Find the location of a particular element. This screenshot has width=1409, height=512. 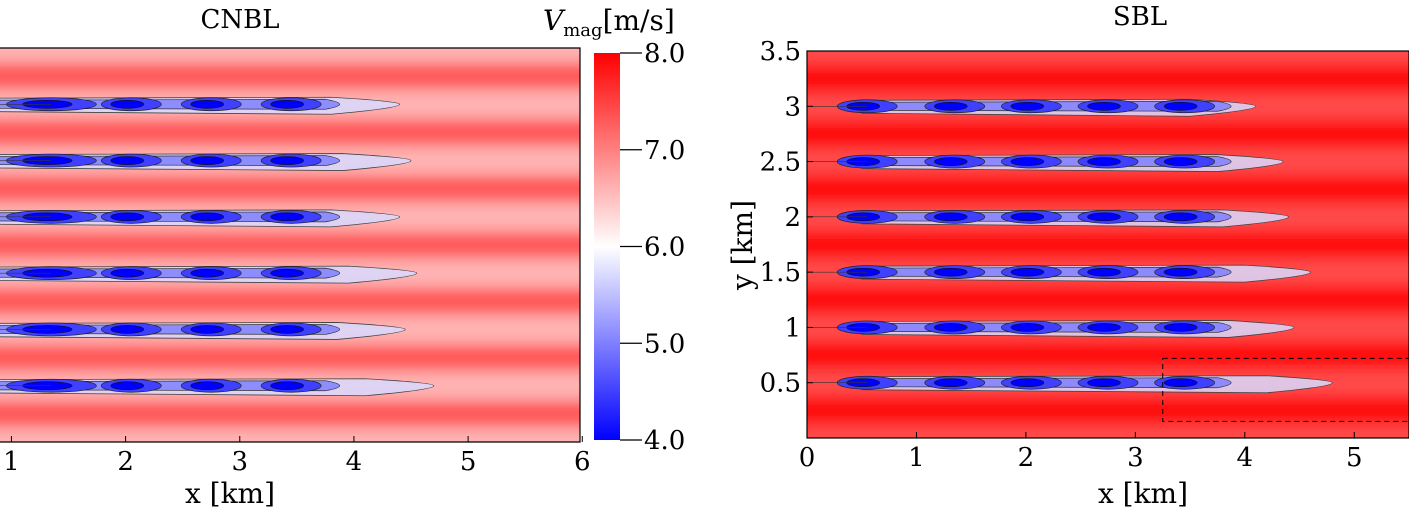

sbl-y-axis: 0.5 1 1.5 2 2.5 3 3.5 is located at coordinates (786, 218).